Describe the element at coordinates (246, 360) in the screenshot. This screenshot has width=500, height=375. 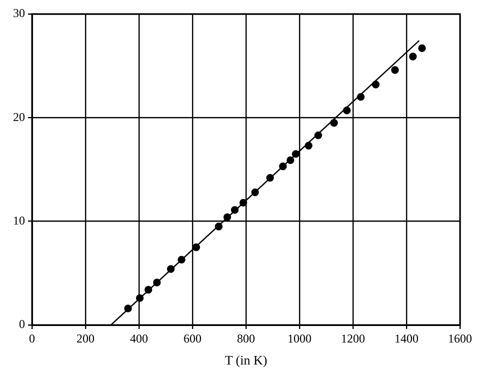
I see `x-axis-title: T (in K)` at that location.